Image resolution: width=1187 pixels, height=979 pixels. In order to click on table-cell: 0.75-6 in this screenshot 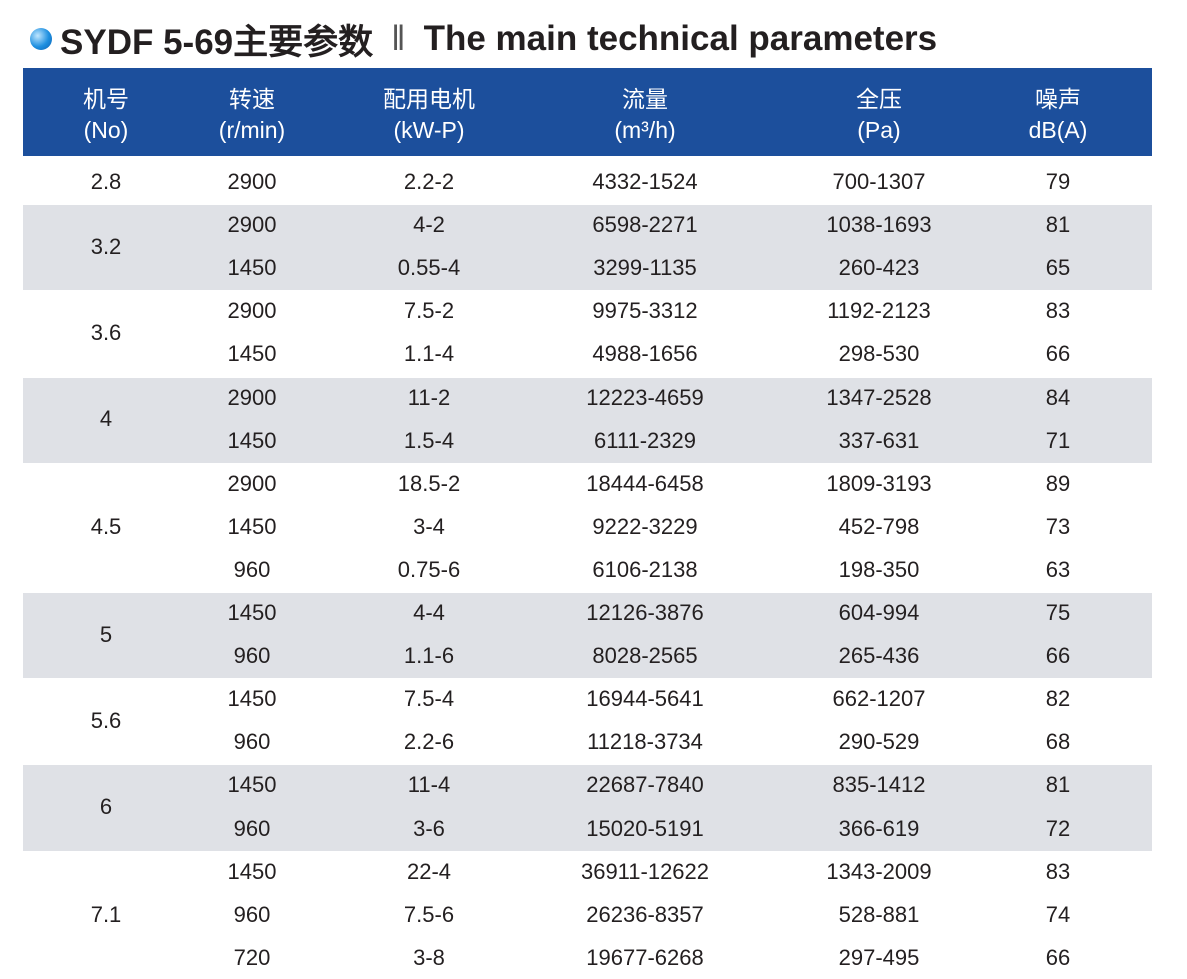, I will do `click(429, 569)`.